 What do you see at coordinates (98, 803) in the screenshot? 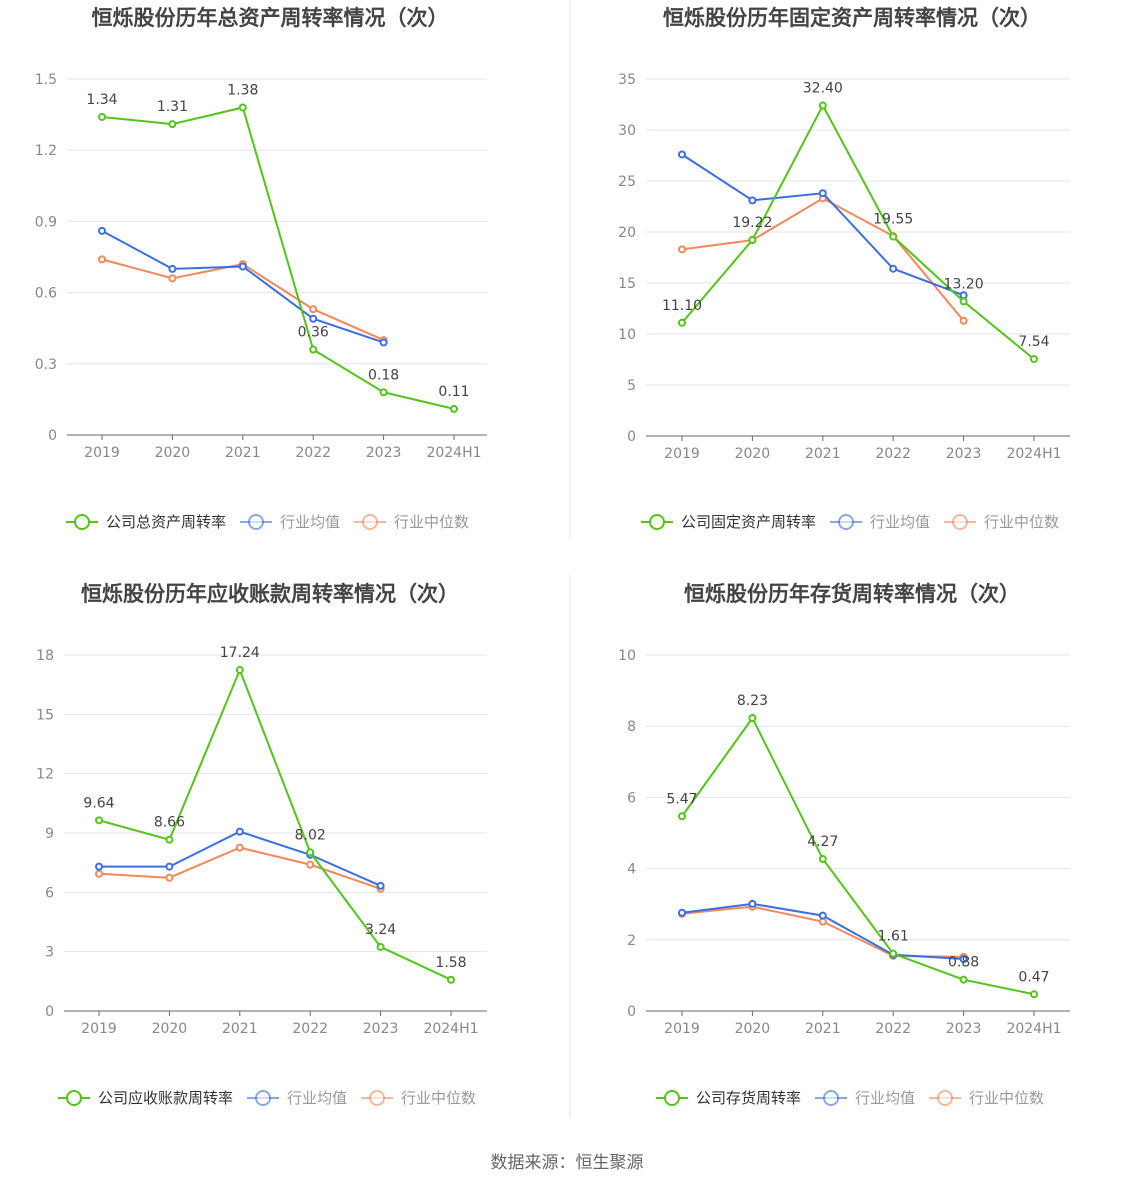
I see `data-label: 9.64` at bounding box center [98, 803].